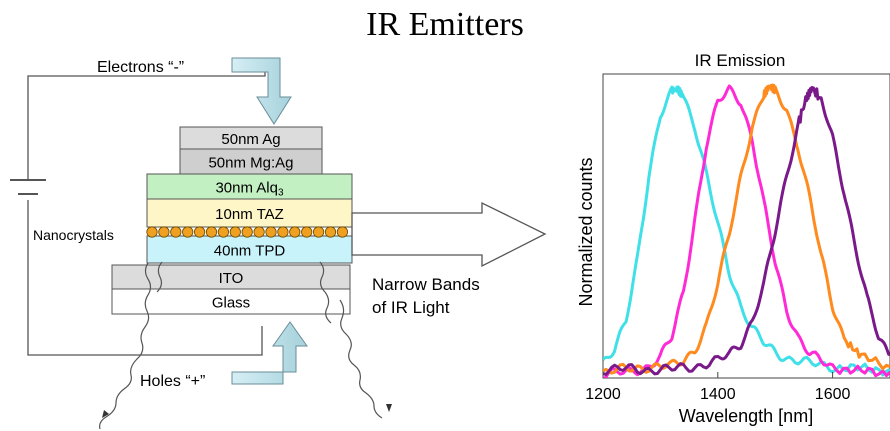 This screenshot has height=431, width=890. What do you see at coordinates (411, 307) in the screenshot?
I see `output-label-line2: of IR Light` at bounding box center [411, 307].